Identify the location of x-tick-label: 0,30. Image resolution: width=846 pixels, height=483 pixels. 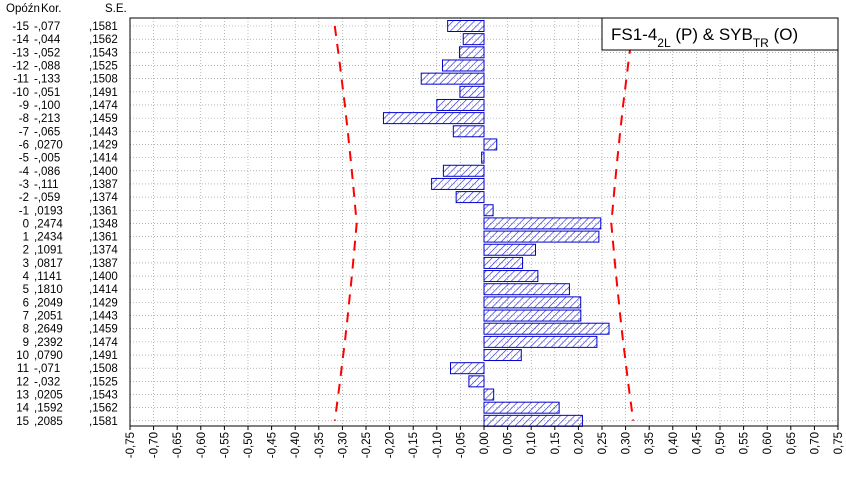
(627, 443).